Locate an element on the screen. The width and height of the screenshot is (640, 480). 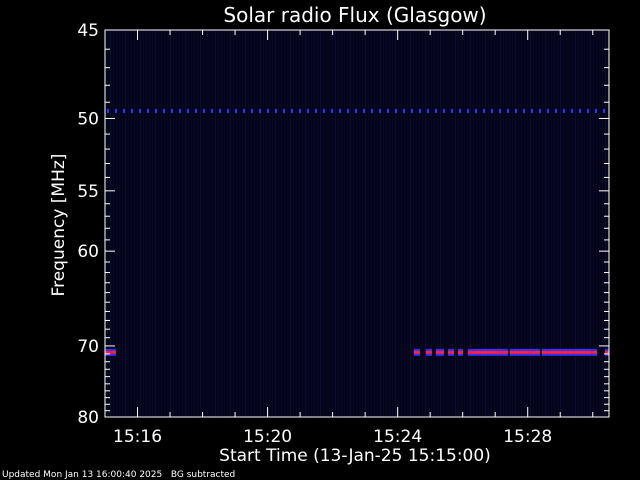
y-tick-label: 50 is located at coordinates (88, 119).